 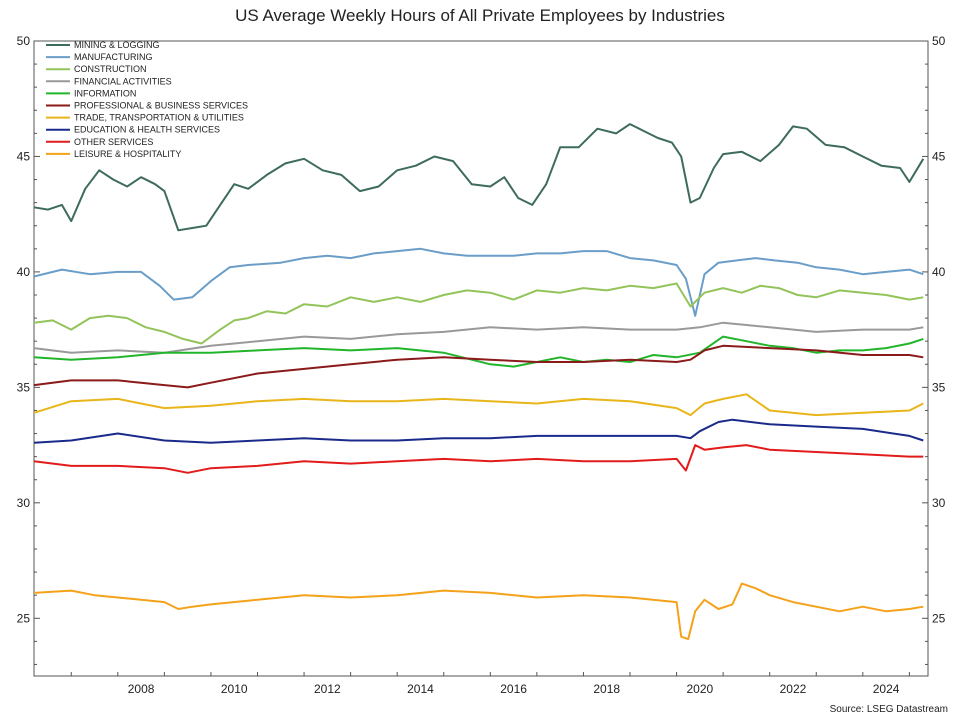 What do you see at coordinates (161, 106) in the screenshot?
I see `legend-label: PROFESSIONAL & BUSINESS SERVICES` at bounding box center [161, 106].